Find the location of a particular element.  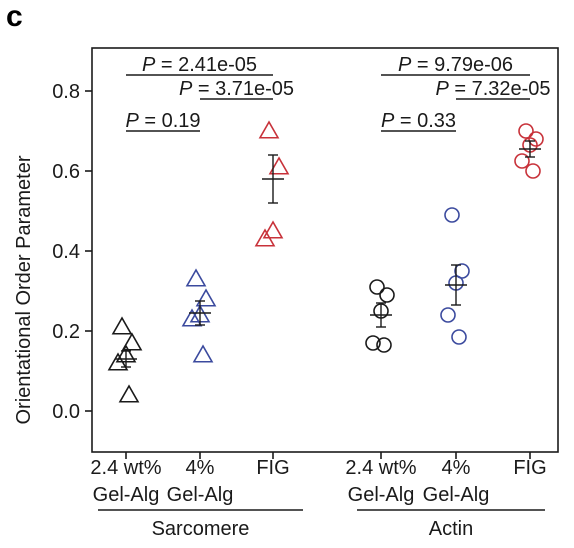

p-value-label: P = 3.71e-05 is located at coordinates (236, 89).